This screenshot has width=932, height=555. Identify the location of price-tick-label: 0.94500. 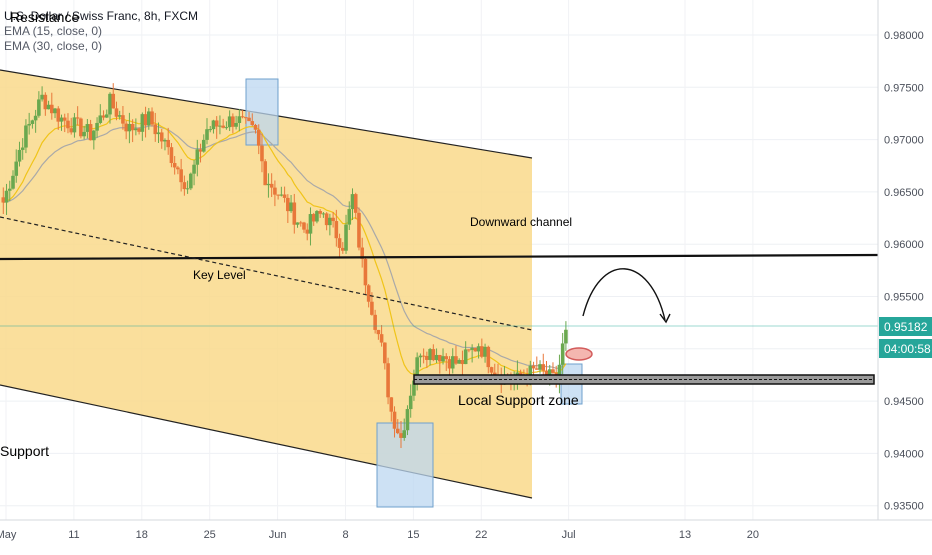
(904, 402).